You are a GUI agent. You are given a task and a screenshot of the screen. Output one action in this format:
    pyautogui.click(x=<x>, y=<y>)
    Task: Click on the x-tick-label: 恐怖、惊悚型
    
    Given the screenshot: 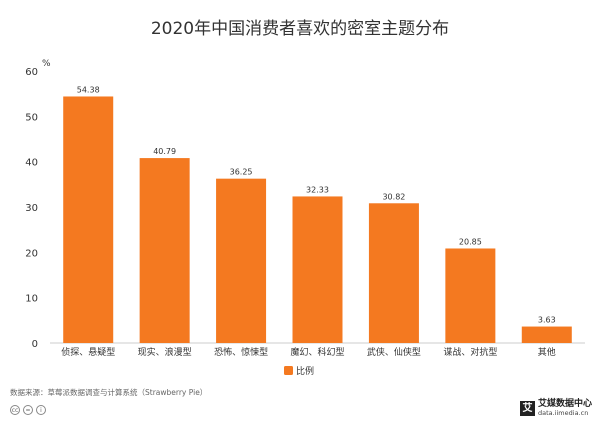 What is the action you would take?
    pyautogui.click(x=241, y=352)
    